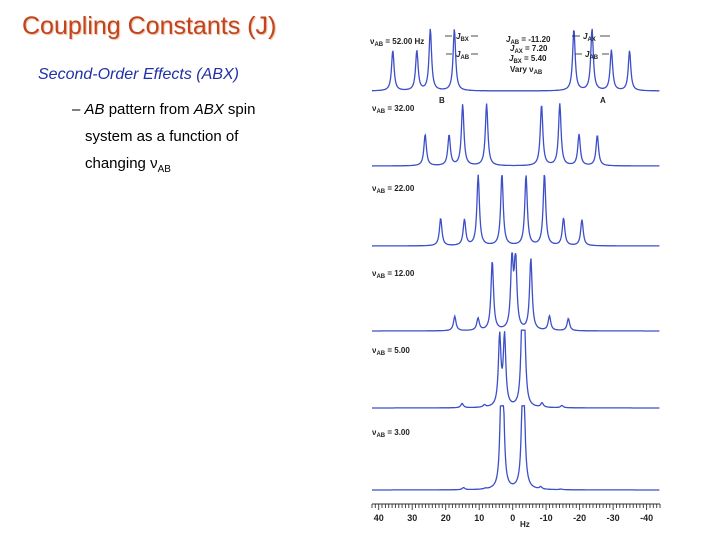 The height and width of the screenshot is (540, 720). Describe the element at coordinates (164, 169) in the screenshot. I see `bullet-nu-sub: AB` at that location.